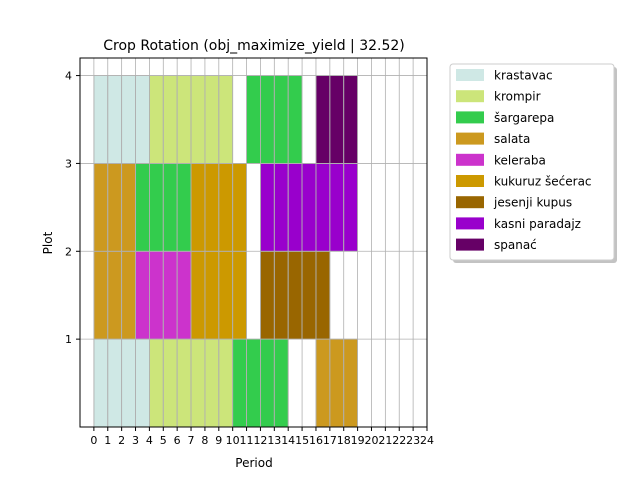 This screenshot has height=480, width=640. I want to click on x-tick-label: 3, so click(135, 440).